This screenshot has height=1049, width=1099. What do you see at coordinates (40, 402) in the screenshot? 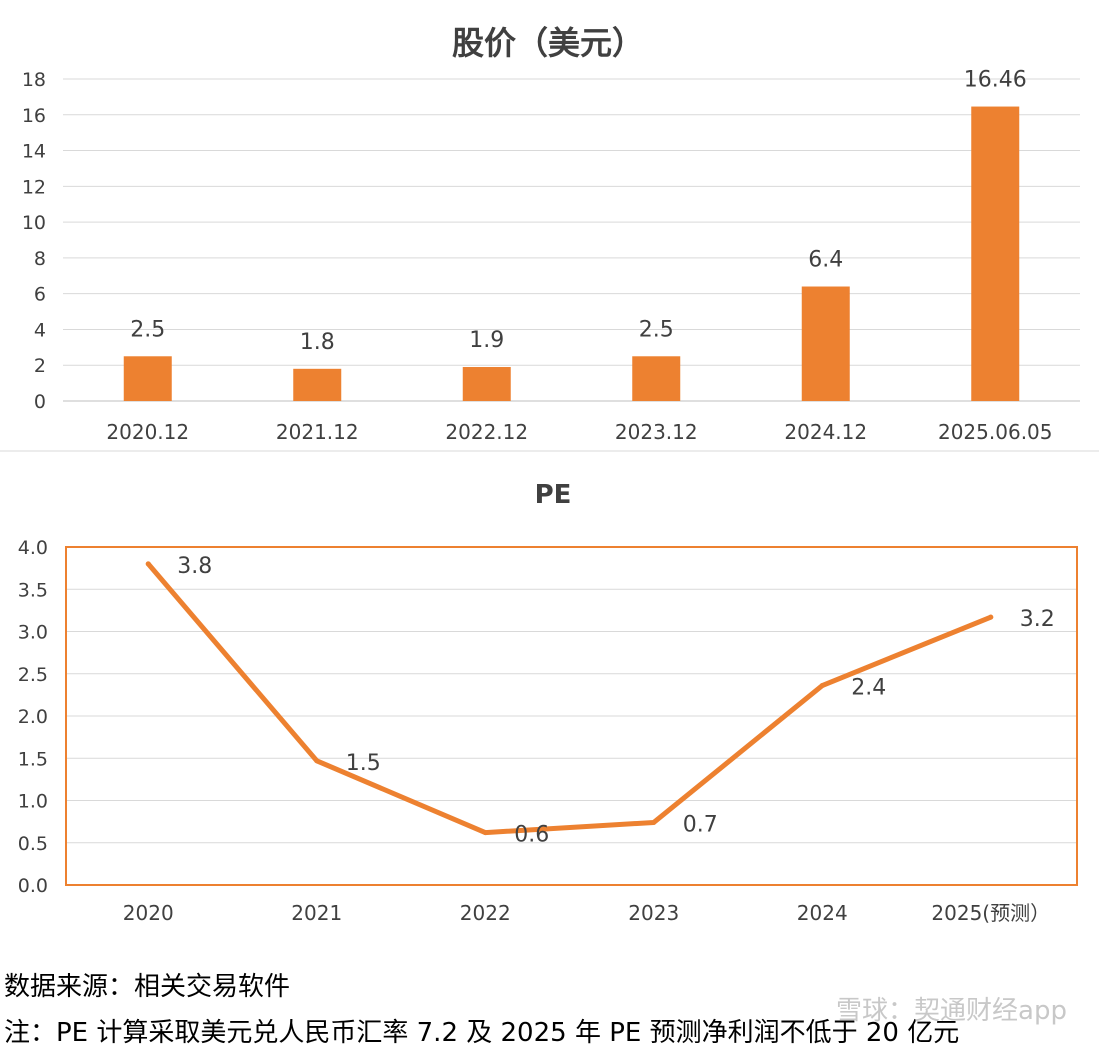
I see `bar-y-tick-label: 0` at bounding box center [40, 402].